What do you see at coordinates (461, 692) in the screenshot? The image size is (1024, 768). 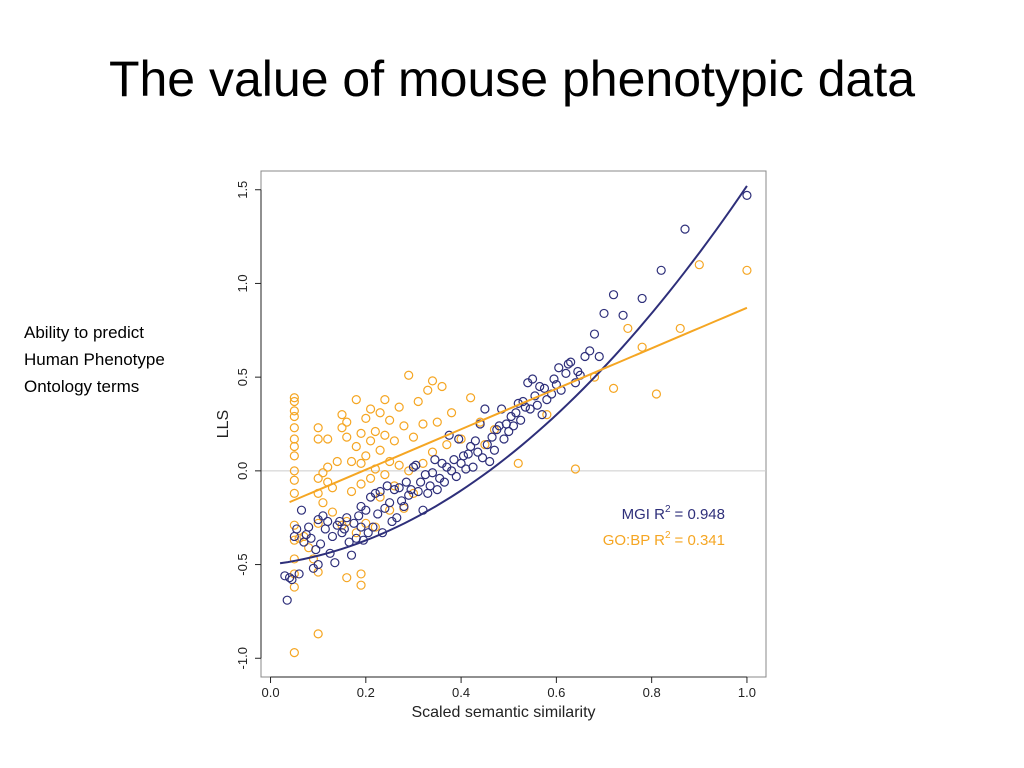 I see `x-tick-label: 0.4` at bounding box center [461, 692].